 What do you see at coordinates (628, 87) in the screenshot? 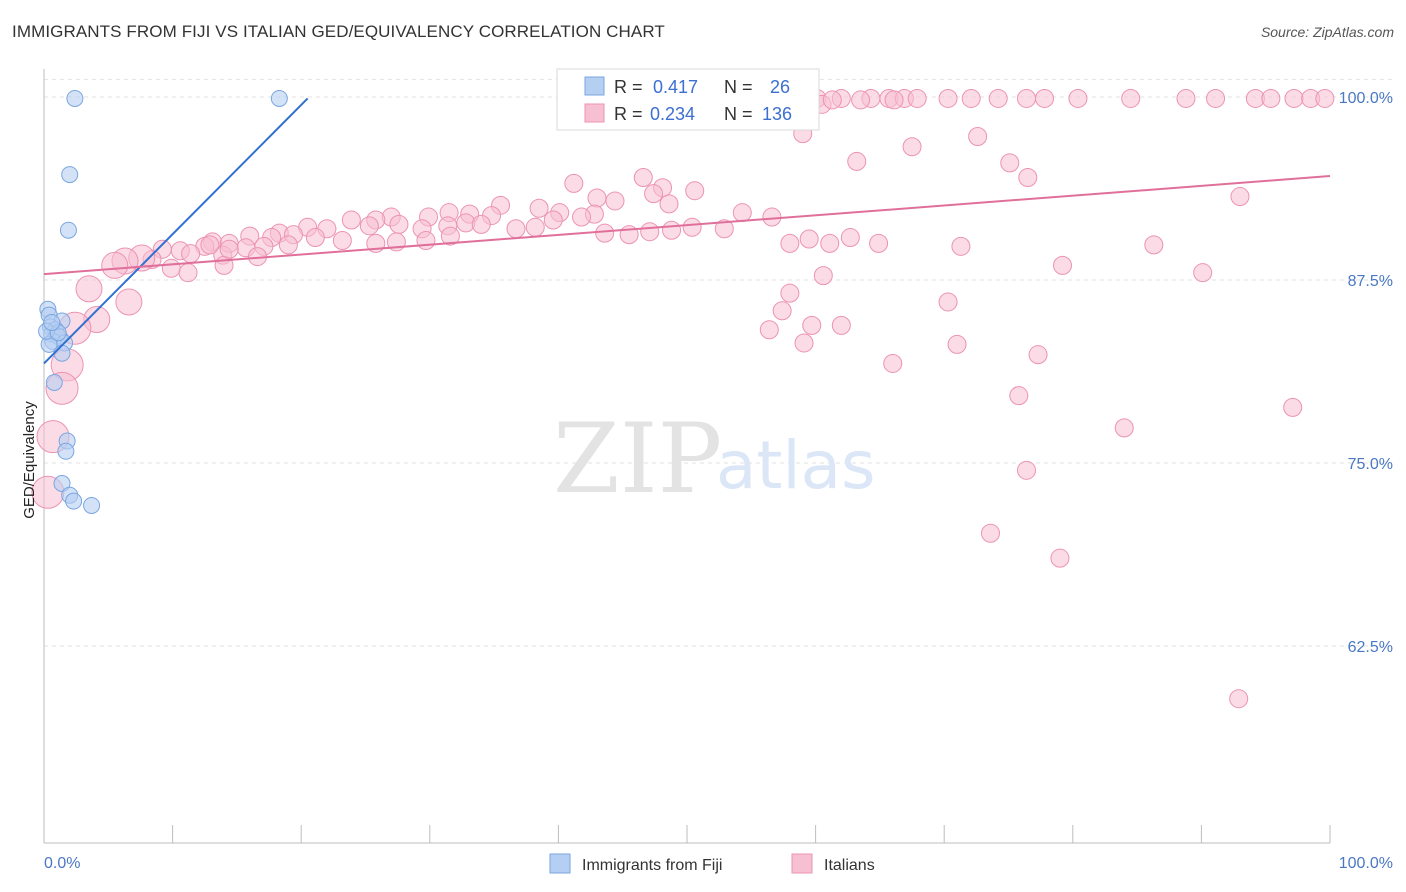
I see `fiji-r-label: R =` at bounding box center [628, 87].